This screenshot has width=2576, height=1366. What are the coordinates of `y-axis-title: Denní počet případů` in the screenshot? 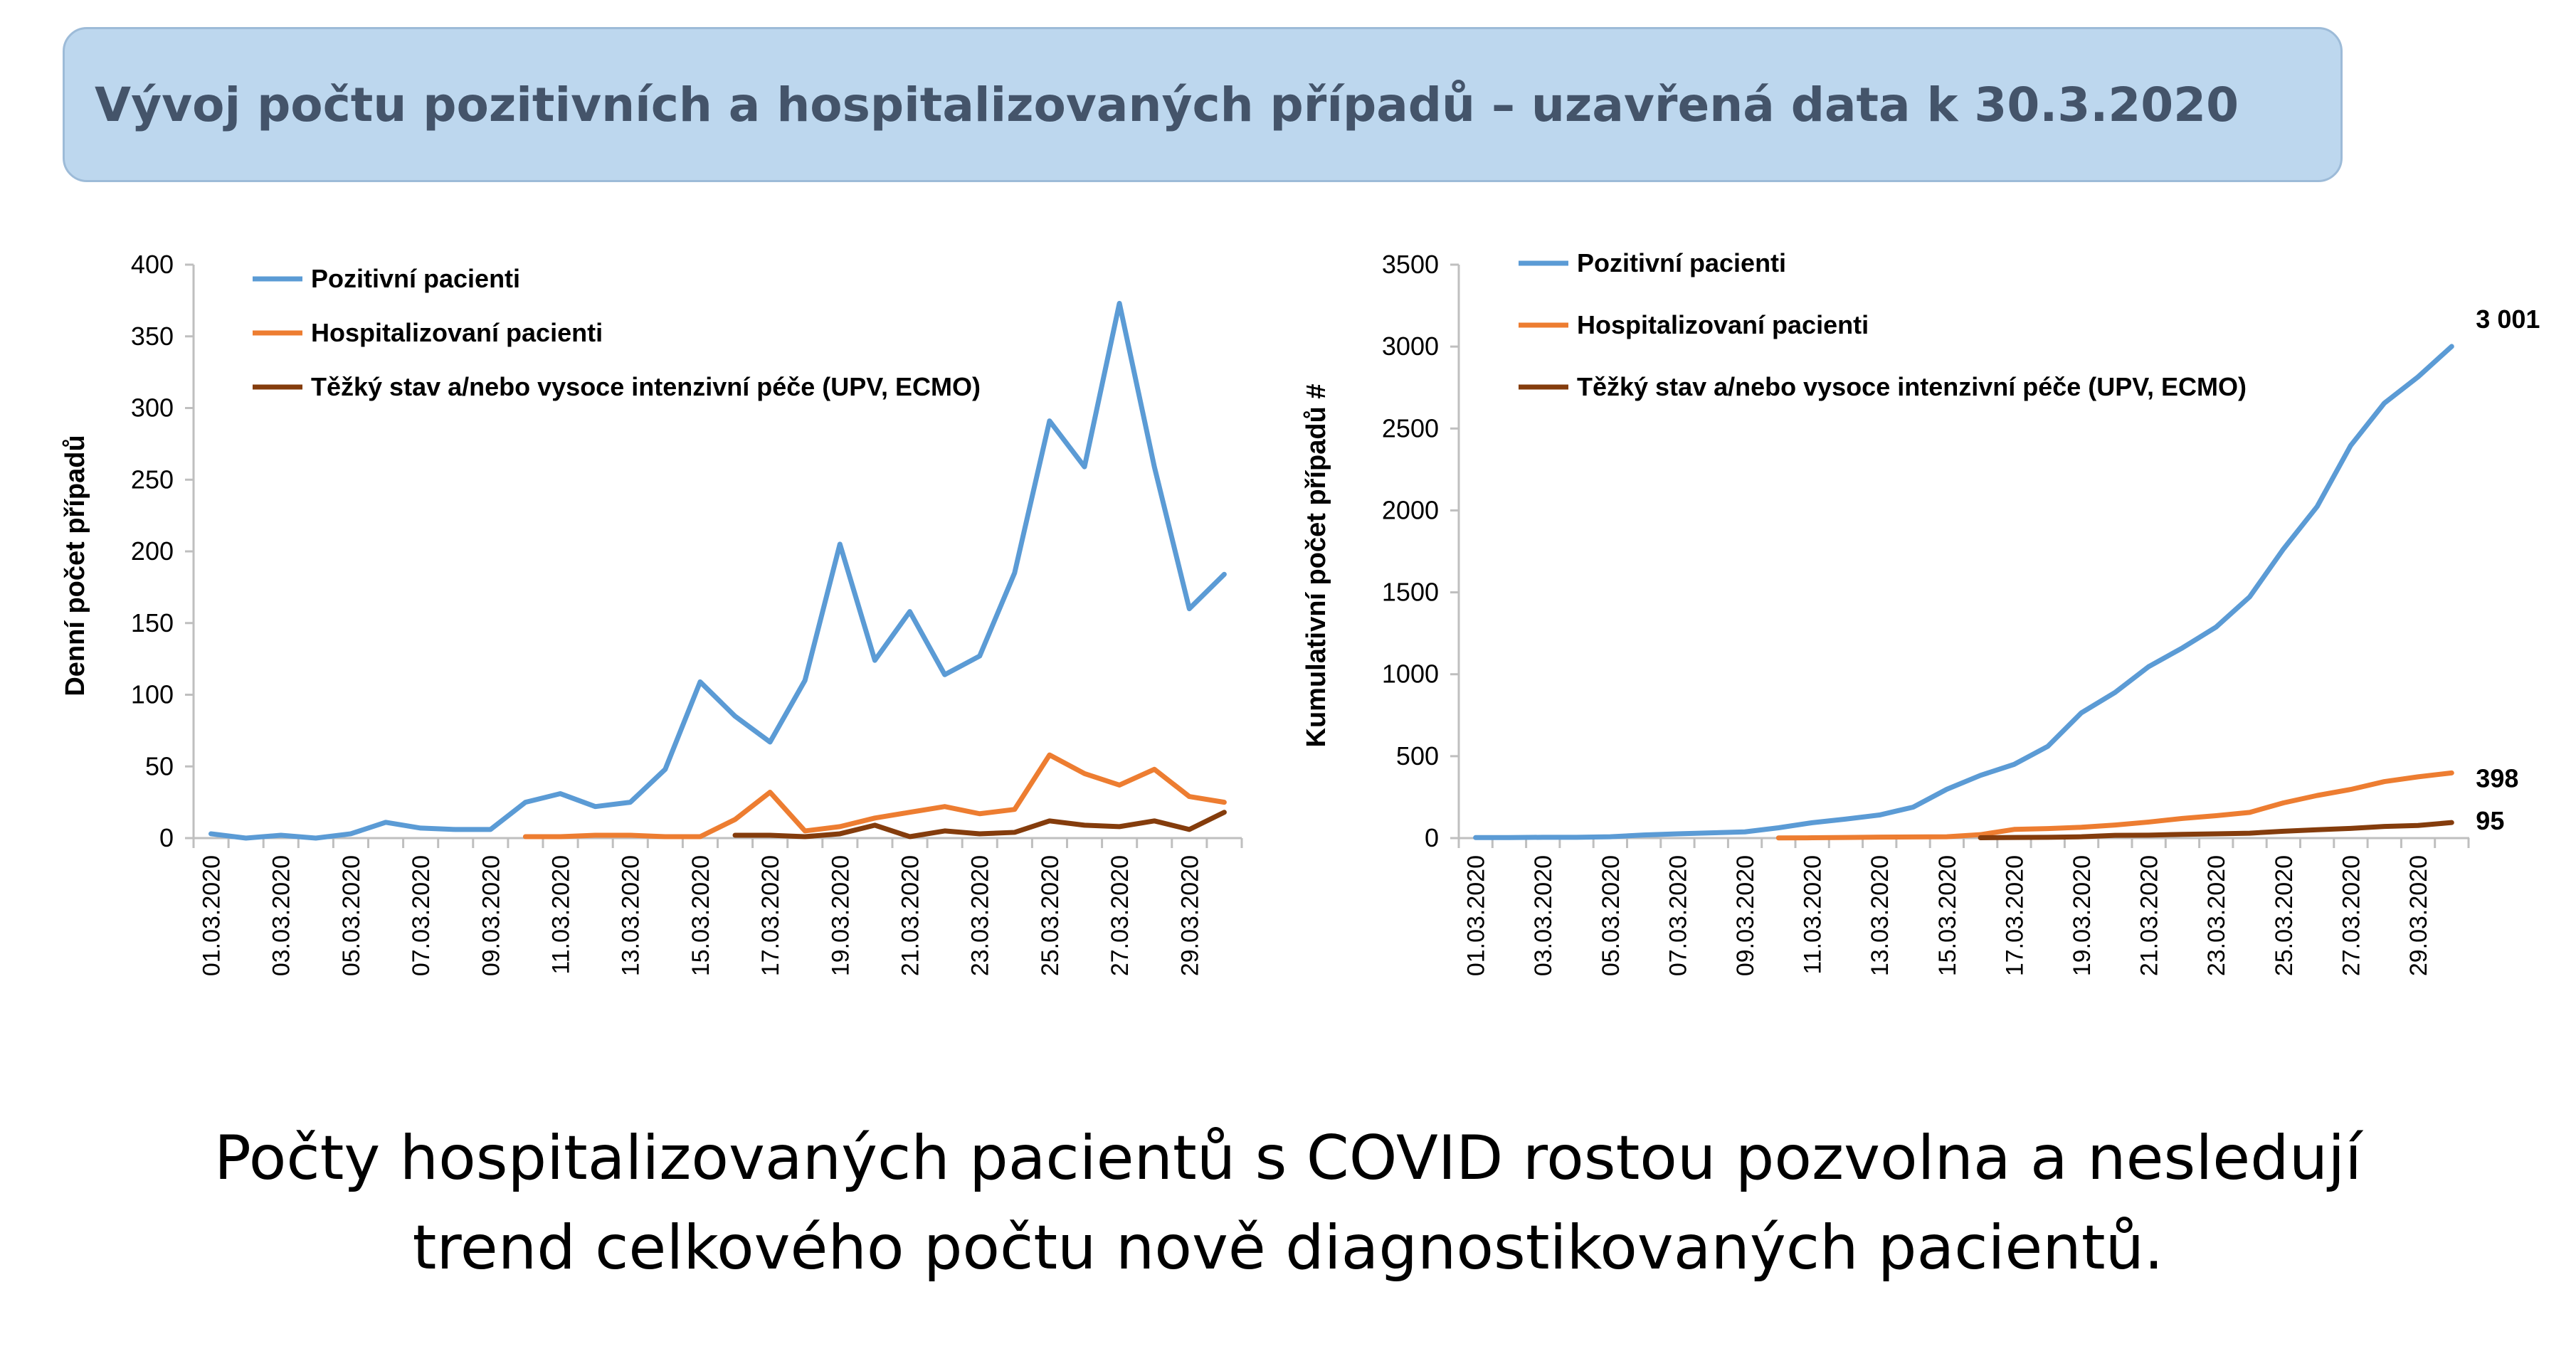 It's located at (75, 565).